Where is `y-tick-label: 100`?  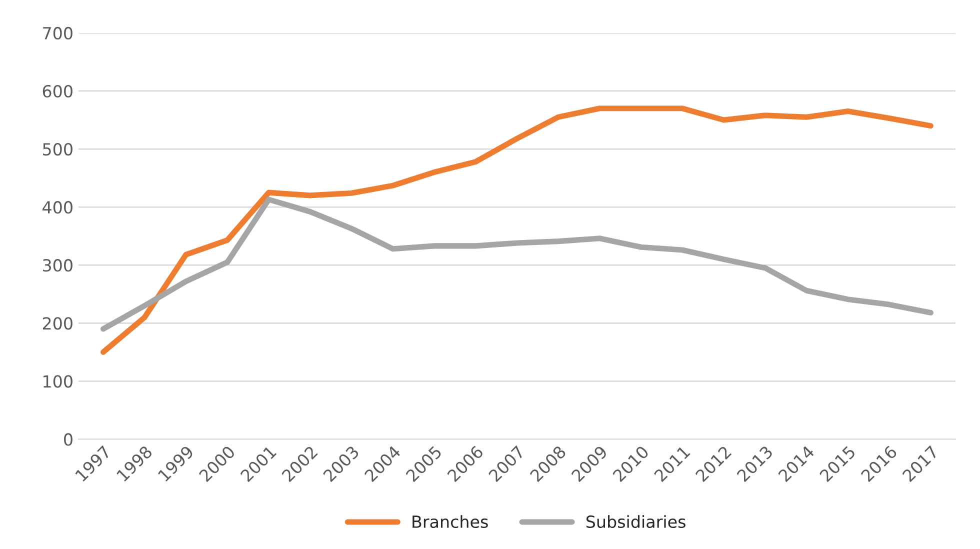 y-tick-label: 100 is located at coordinates (58, 381).